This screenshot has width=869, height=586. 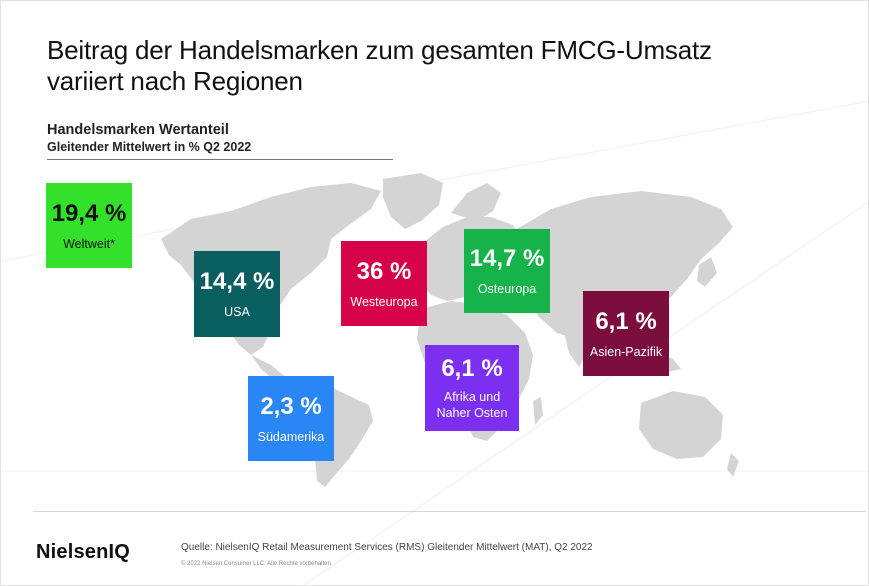 What do you see at coordinates (507, 258) in the screenshot?
I see `region-value: 14,7 %` at bounding box center [507, 258].